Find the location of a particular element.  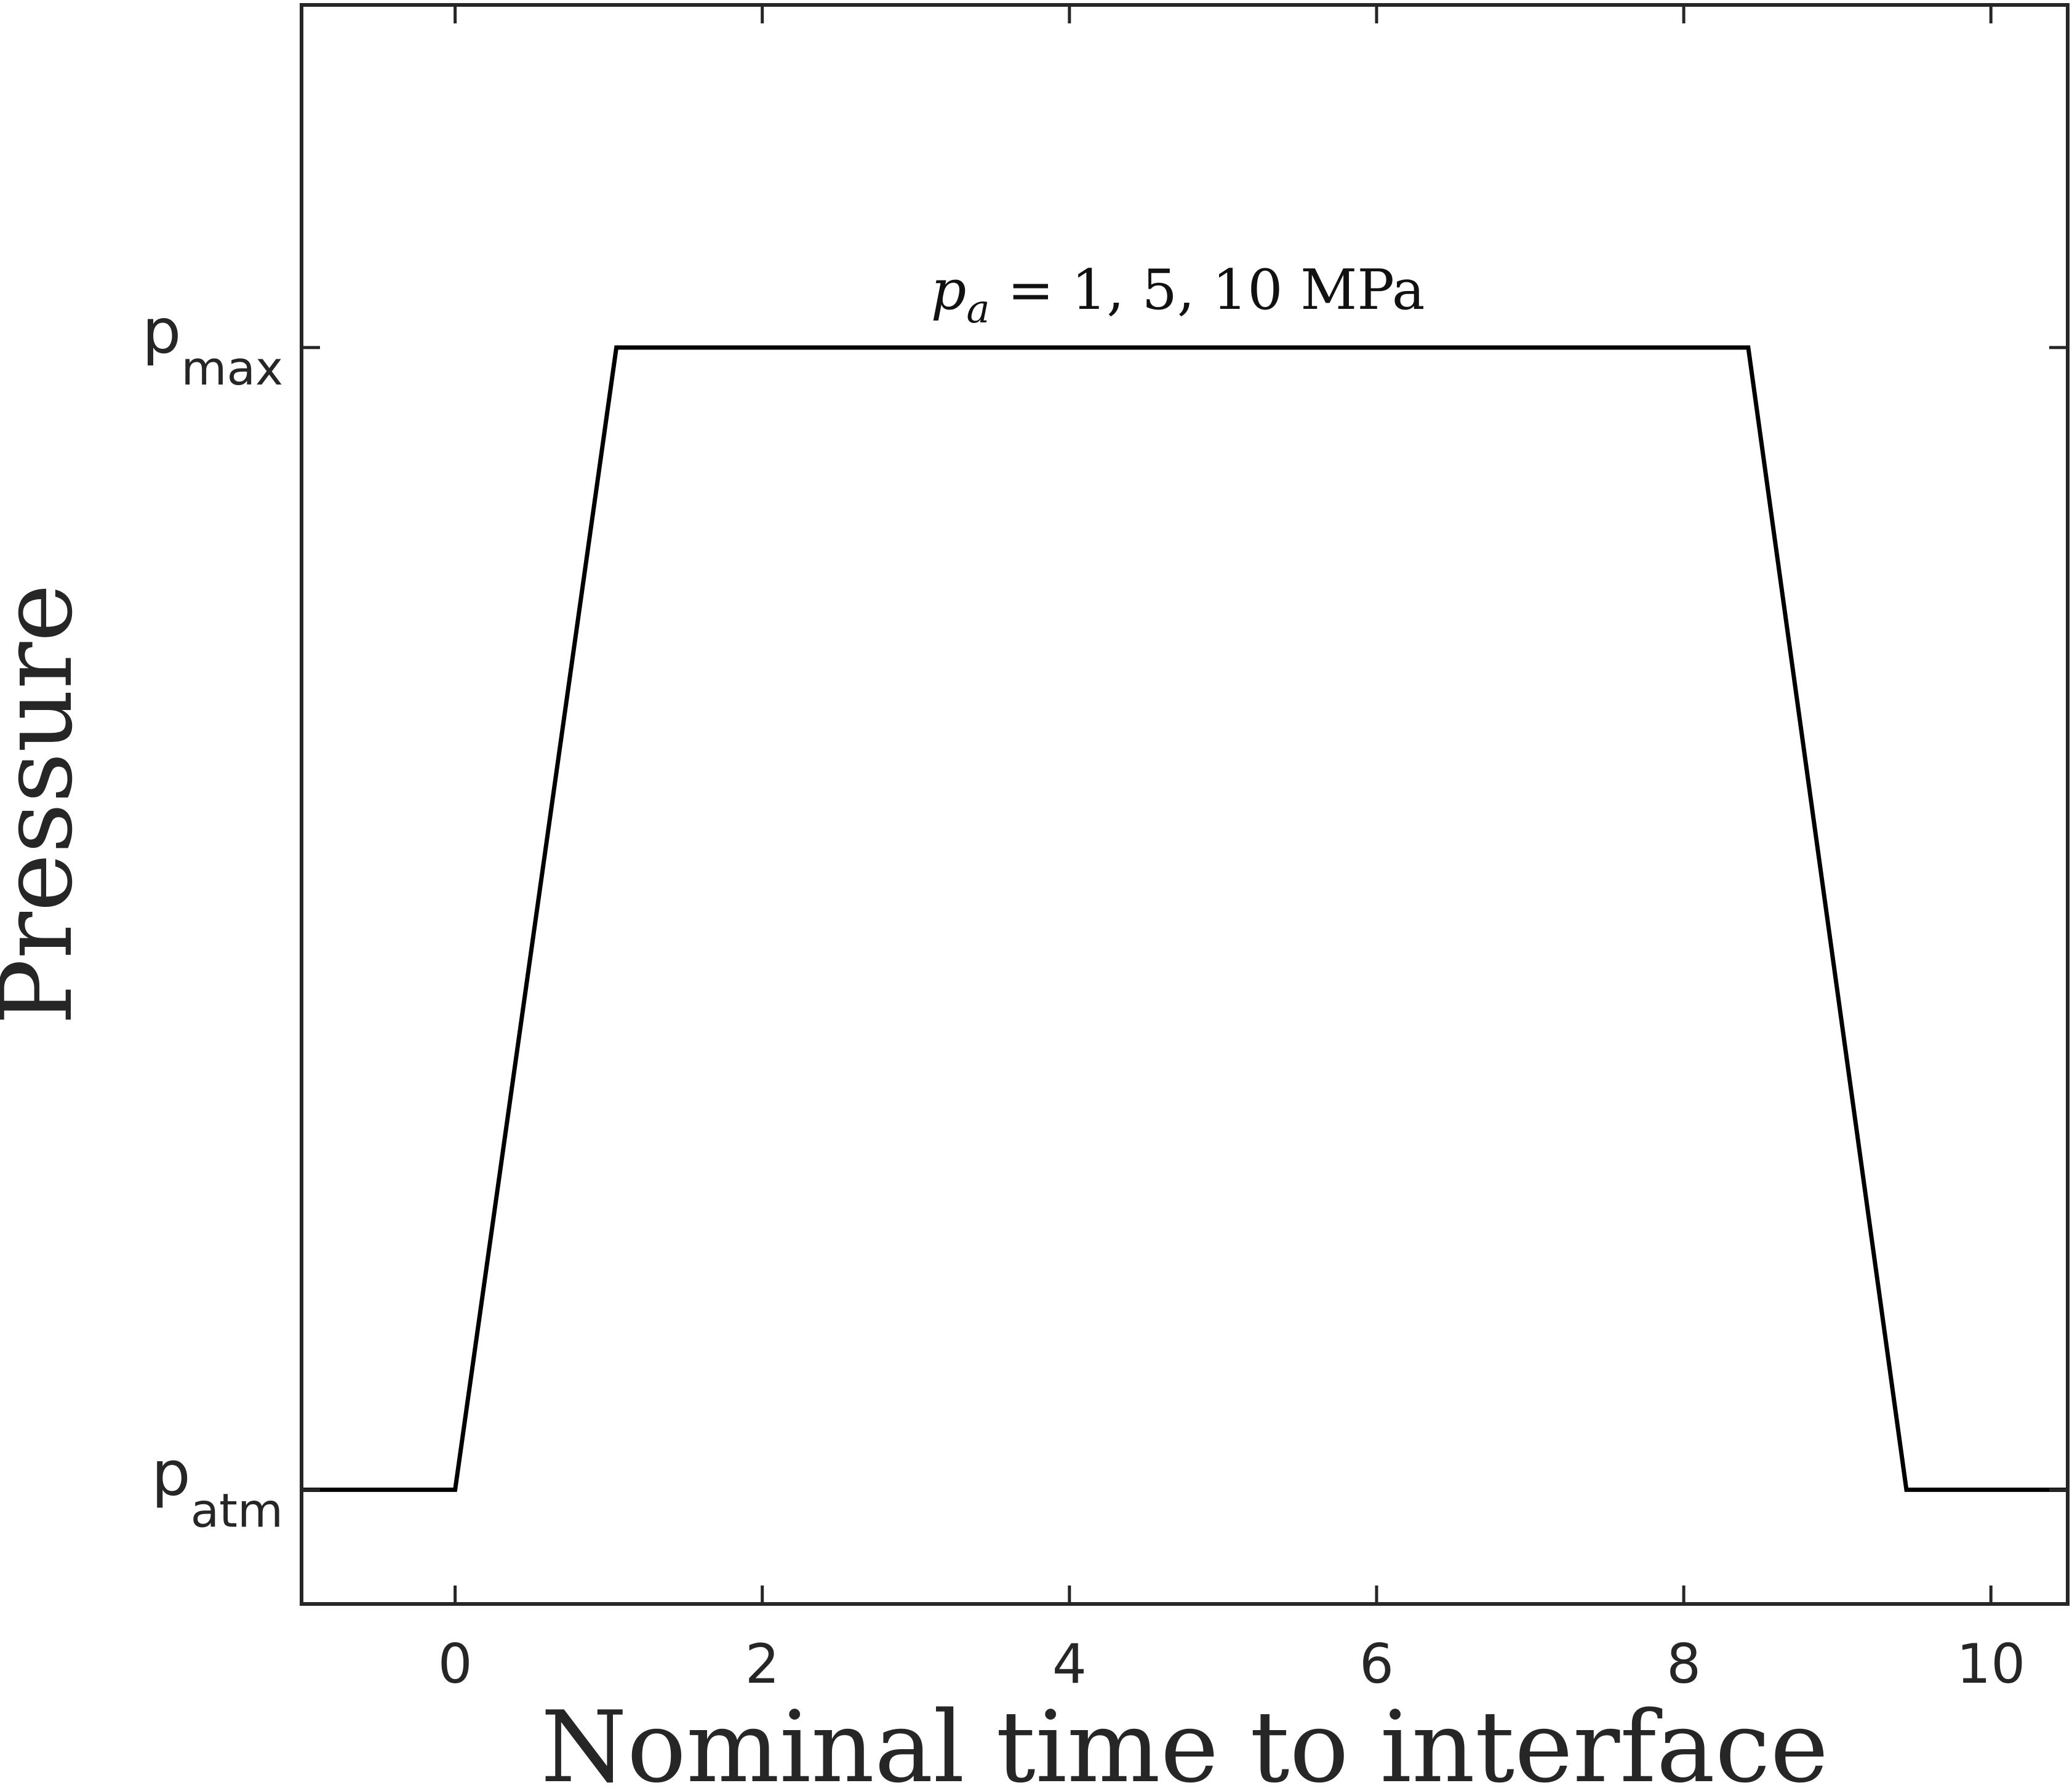

y-tick-label: pmax is located at coordinates (212, 345).